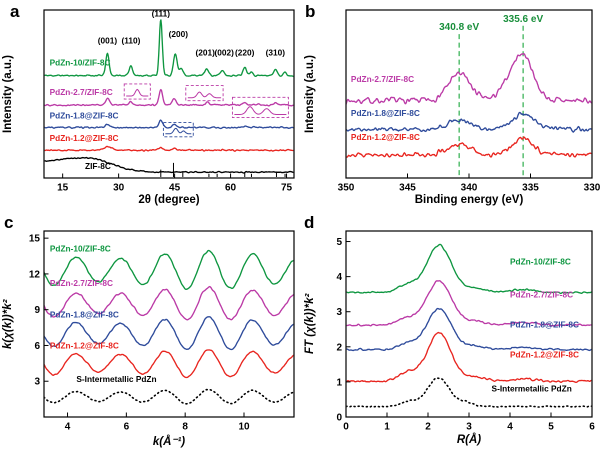 The image size is (600, 458). Describe the element at coordinates (387, 427) in the screenshot. I see `x-tick-label: 1` at that location.